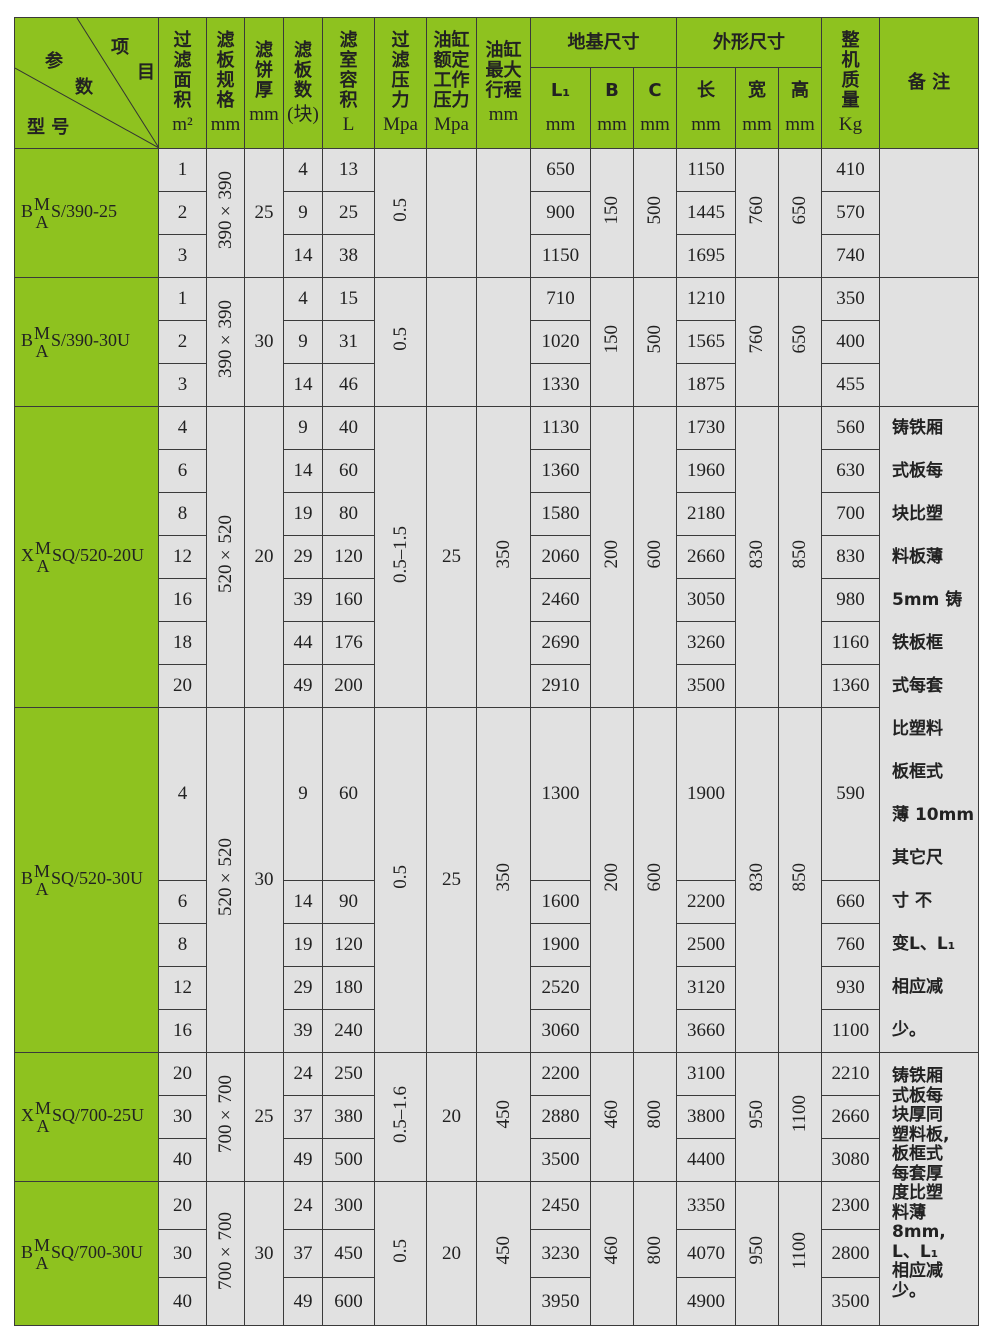 The image size is (1006, 1326). Describe the element at coordinates (303, 1074) in the screenshot. I see `plate-count: 24` at that location.